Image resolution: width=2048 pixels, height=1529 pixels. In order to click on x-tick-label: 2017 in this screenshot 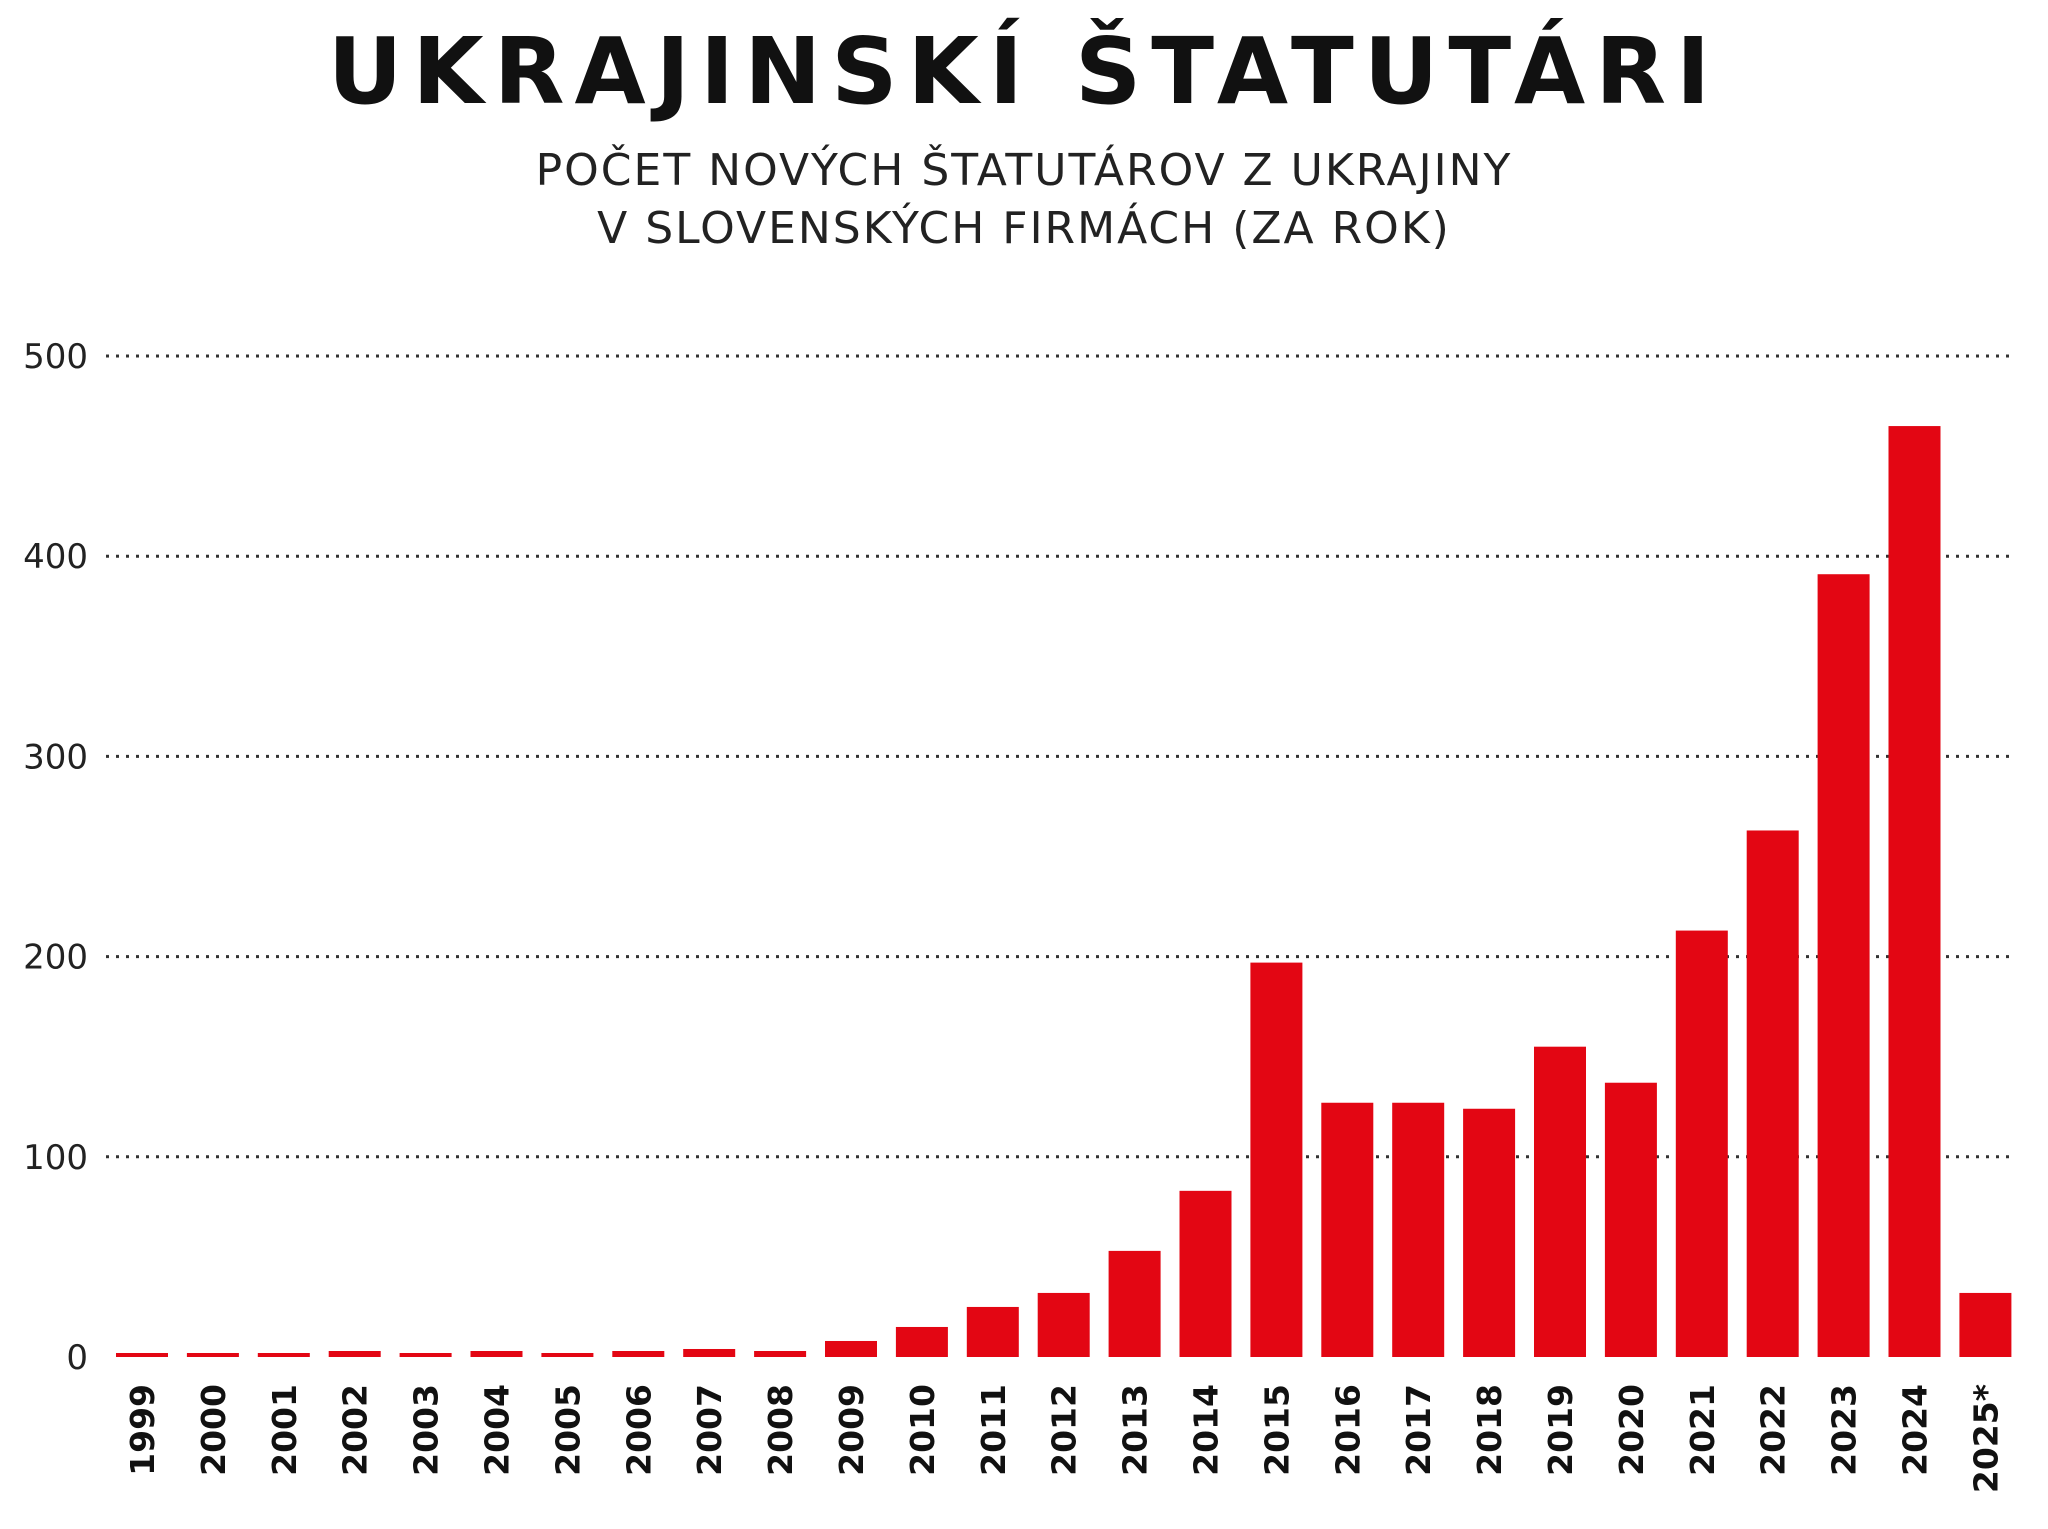, I will do `click(1418, 1430)`.